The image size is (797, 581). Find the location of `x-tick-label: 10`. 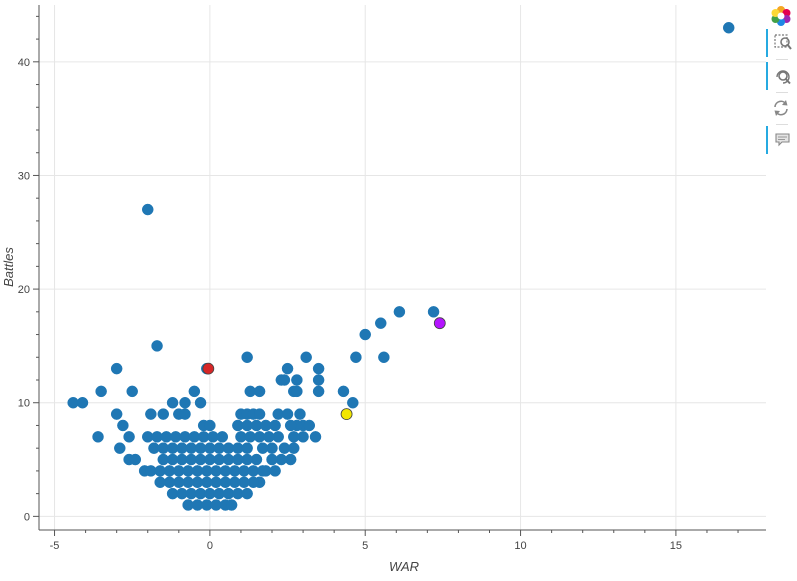

x-tick-label: 10 is located at coordinates (520, 546).